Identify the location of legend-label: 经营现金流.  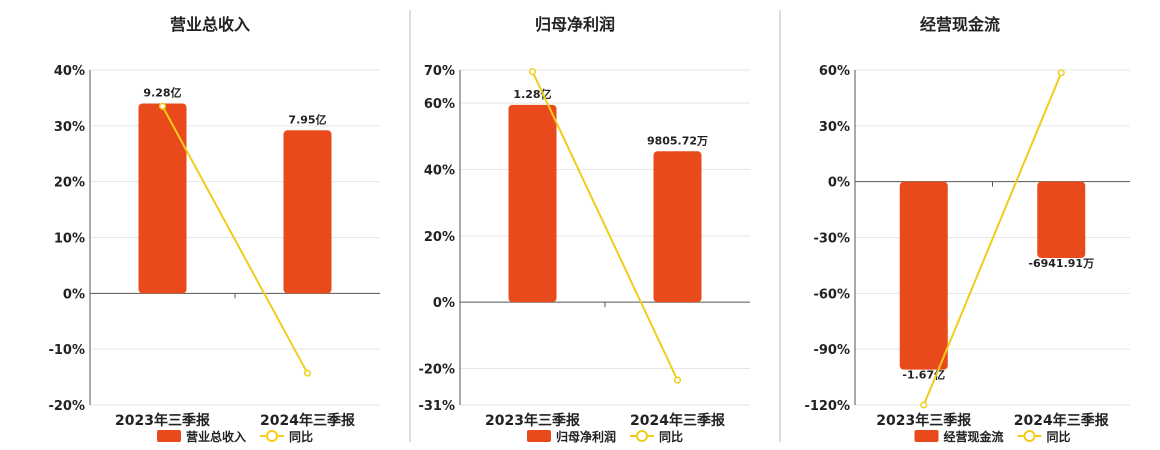
(974, 436).